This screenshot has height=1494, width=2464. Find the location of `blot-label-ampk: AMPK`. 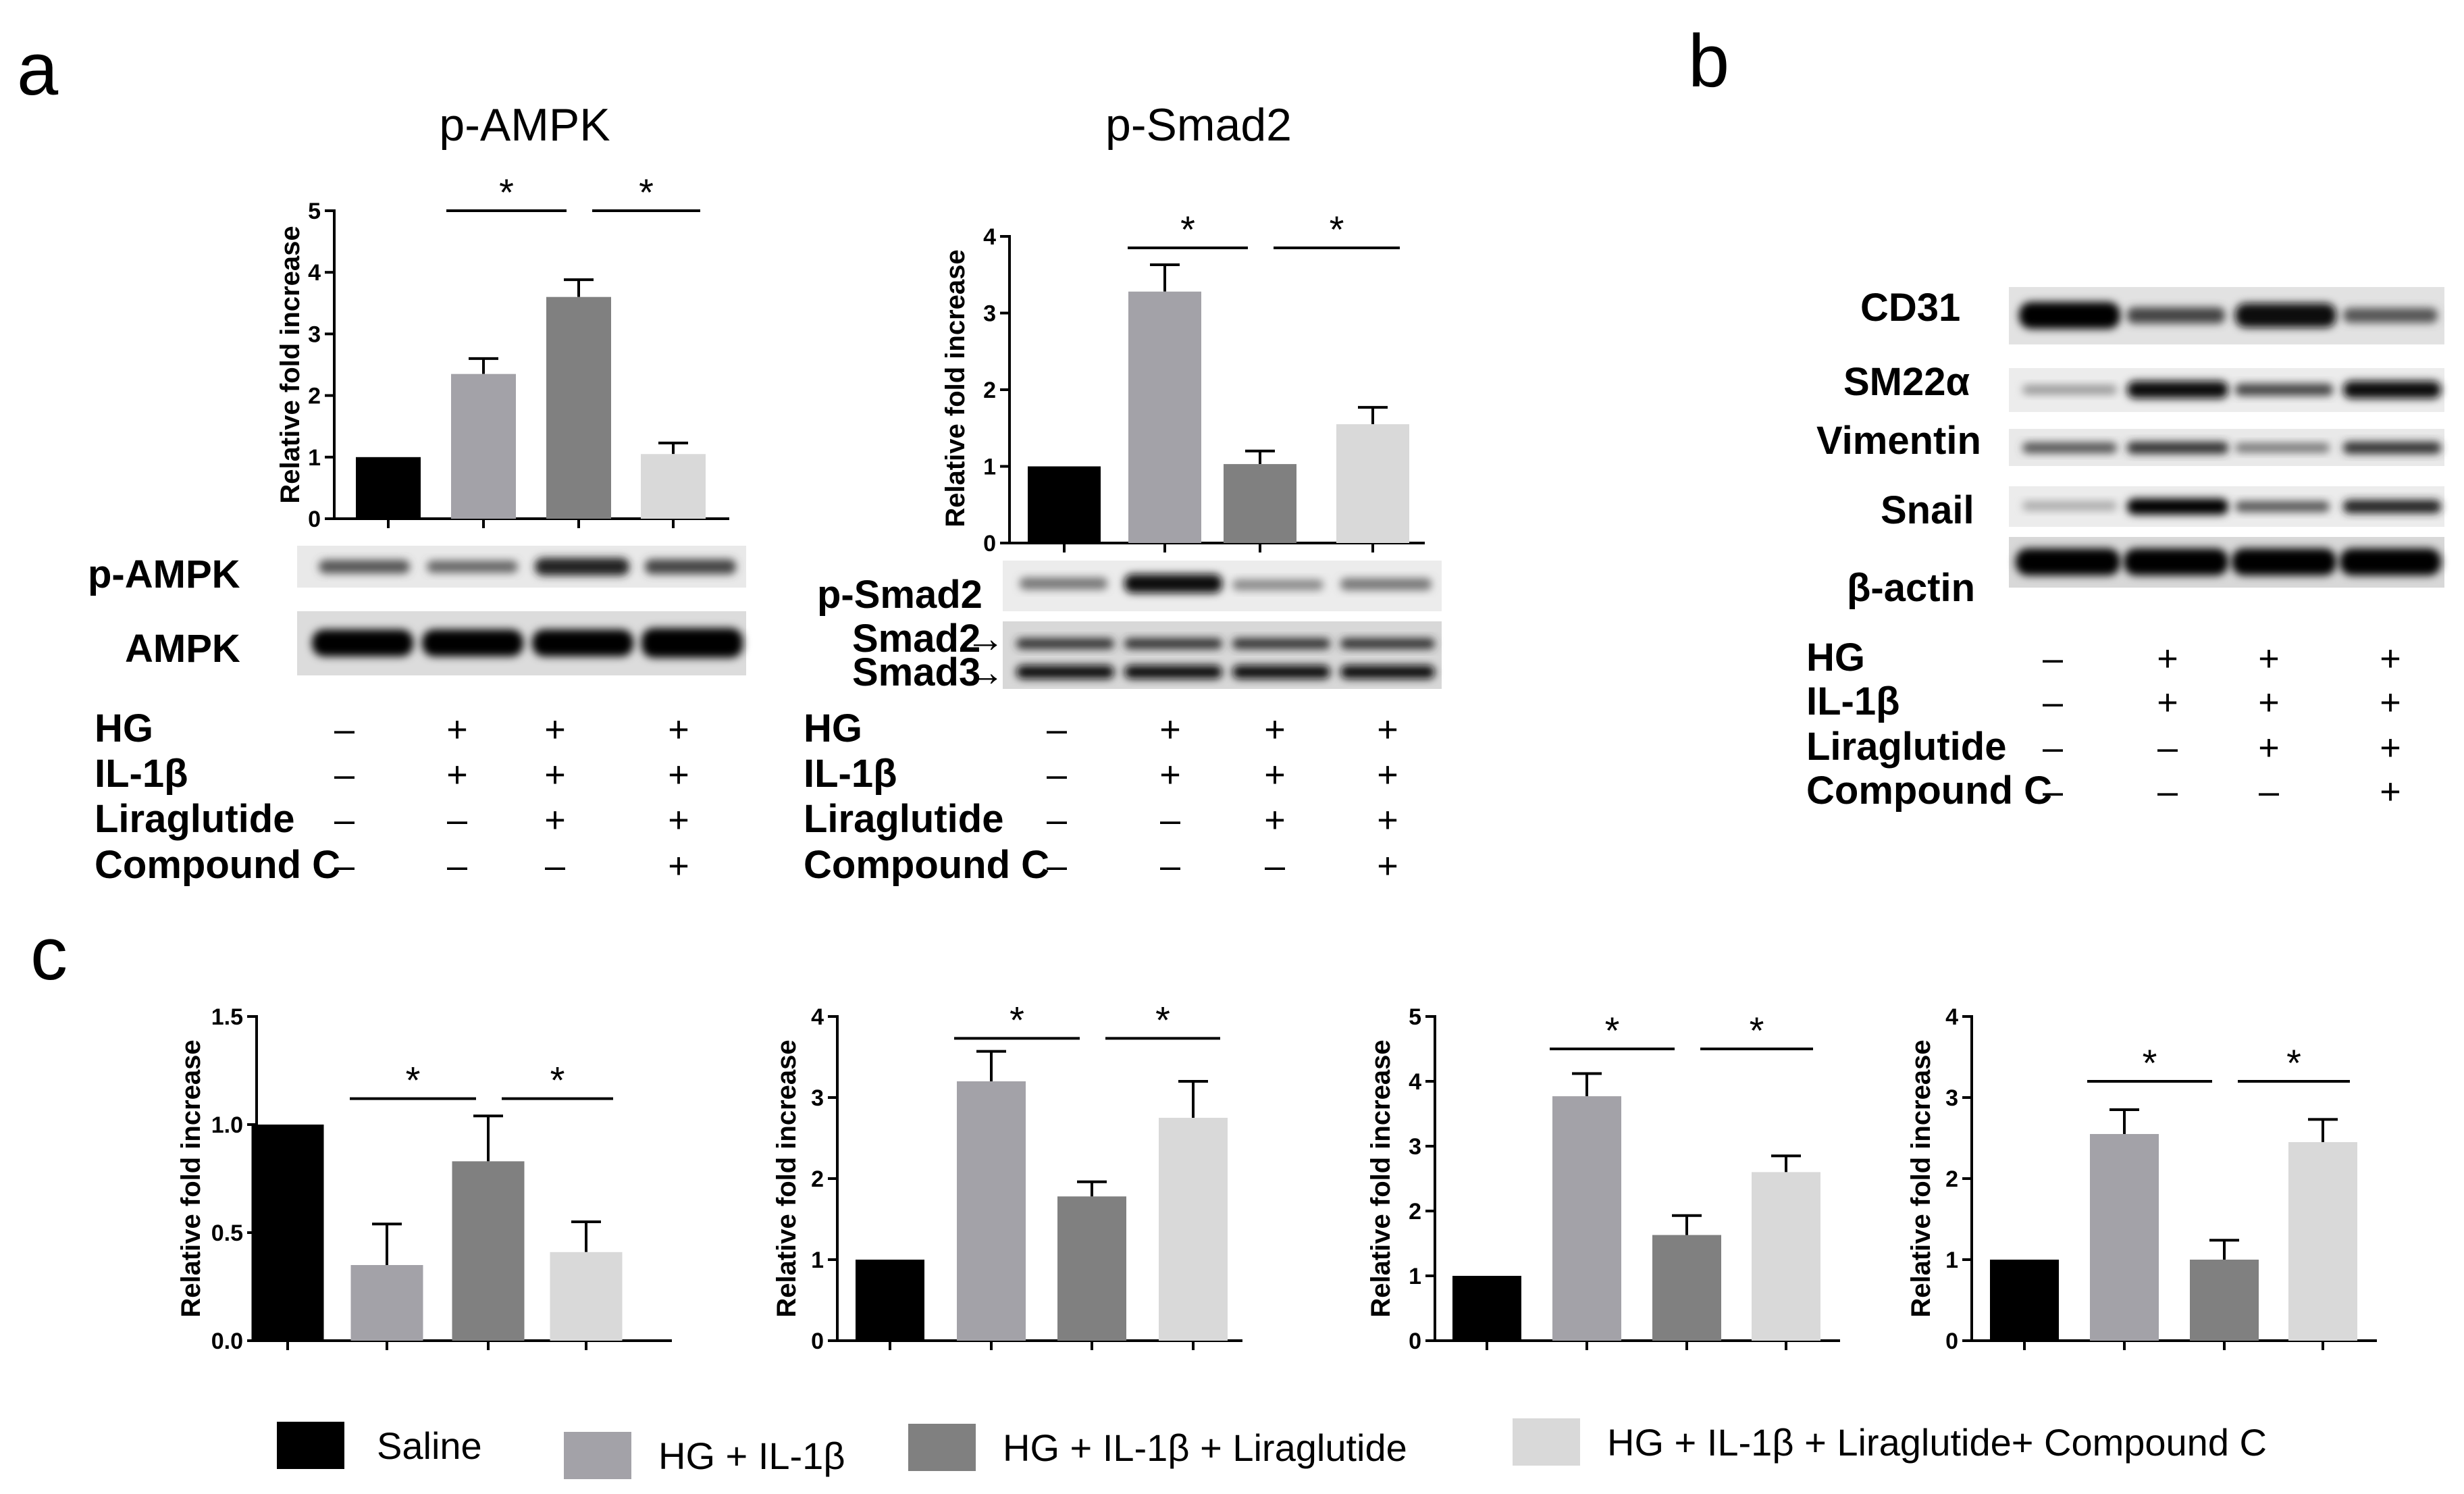

blot-label-ampk: AMPK is located at coordinates (182, 649).